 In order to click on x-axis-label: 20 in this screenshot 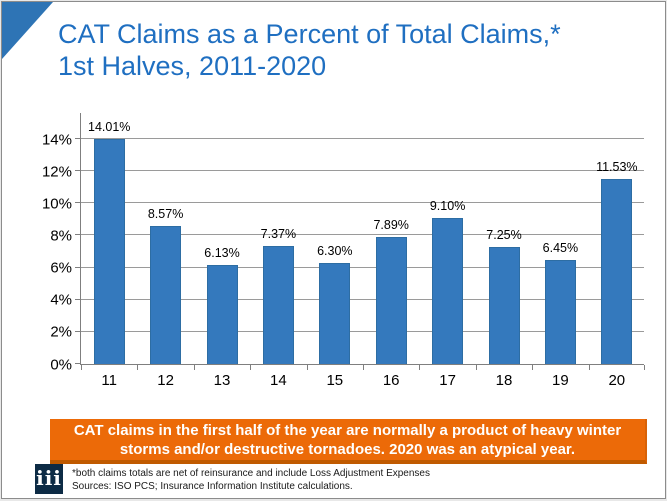, I will do `click(617, 380)`.